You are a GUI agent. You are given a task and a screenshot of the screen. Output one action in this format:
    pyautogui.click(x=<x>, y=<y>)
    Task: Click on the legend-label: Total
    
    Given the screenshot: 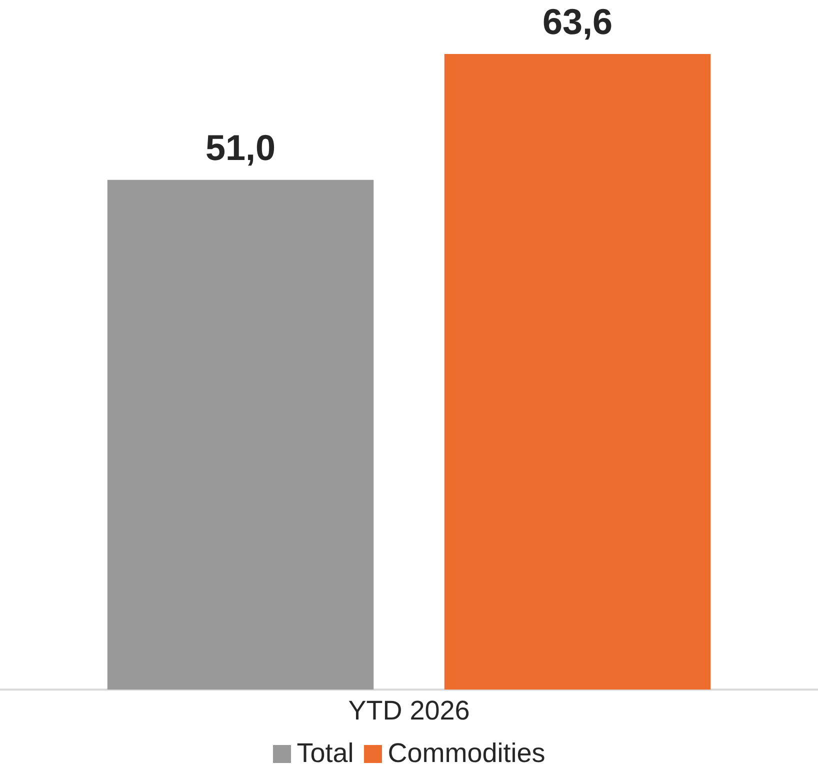 What is the action you would take?
    pyautogui.click(x=325, y=753)
    